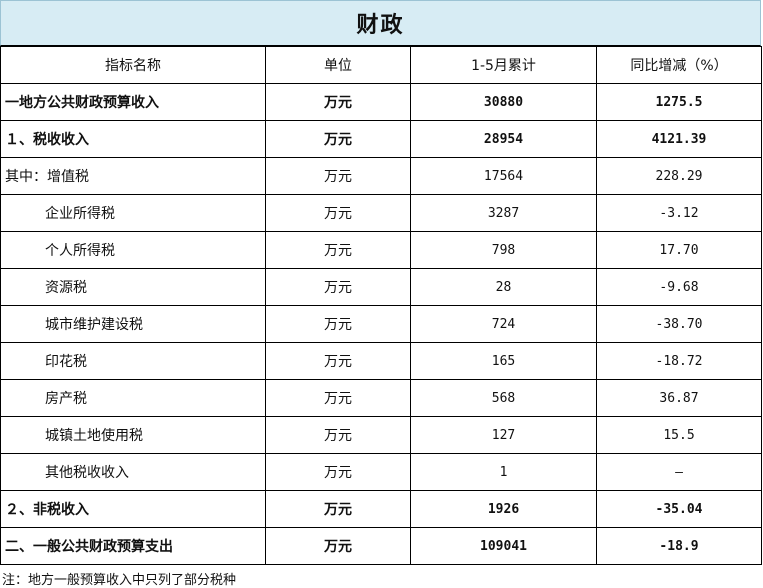 This screenshot has height=588, width=763. I want to click on row-yoy-change: 17.70, so click(679, 250).